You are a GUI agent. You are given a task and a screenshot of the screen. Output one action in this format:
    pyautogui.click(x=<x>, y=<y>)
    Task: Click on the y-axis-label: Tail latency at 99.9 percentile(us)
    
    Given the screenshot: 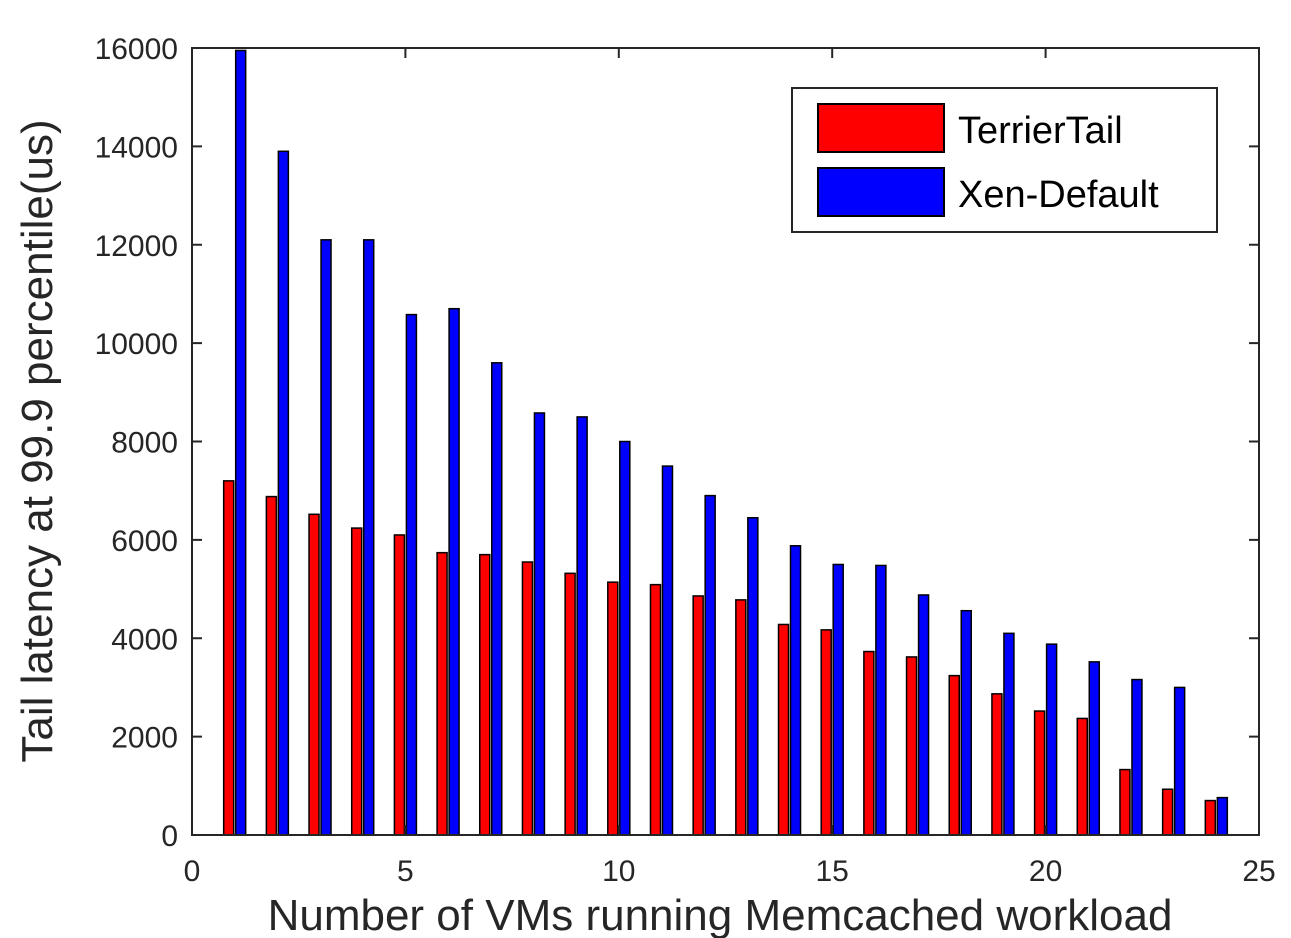 What is the action you would take?
    pyautogui.click(x=37, y=440)
    